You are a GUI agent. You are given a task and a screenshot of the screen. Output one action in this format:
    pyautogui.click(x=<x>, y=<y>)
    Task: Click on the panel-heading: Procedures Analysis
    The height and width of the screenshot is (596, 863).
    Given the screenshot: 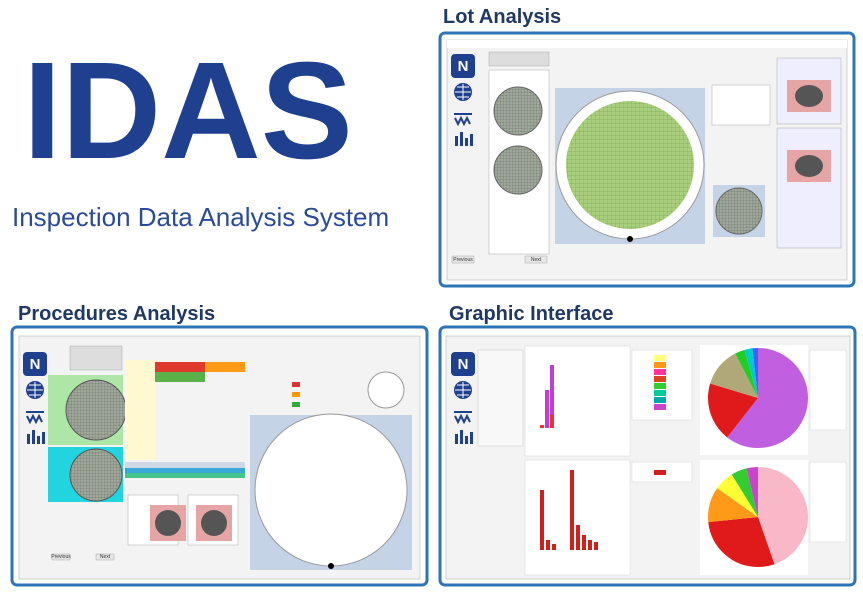 What is the action you would take?
    pyautogui.click(x=116, y=314)
    